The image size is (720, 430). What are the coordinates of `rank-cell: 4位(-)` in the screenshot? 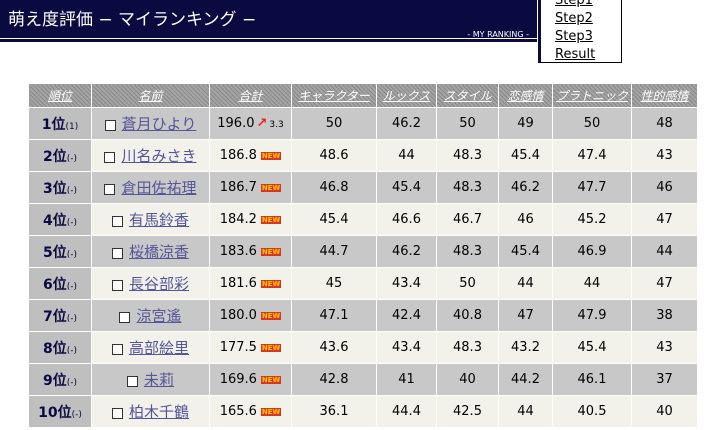 It's located at (60, 219).